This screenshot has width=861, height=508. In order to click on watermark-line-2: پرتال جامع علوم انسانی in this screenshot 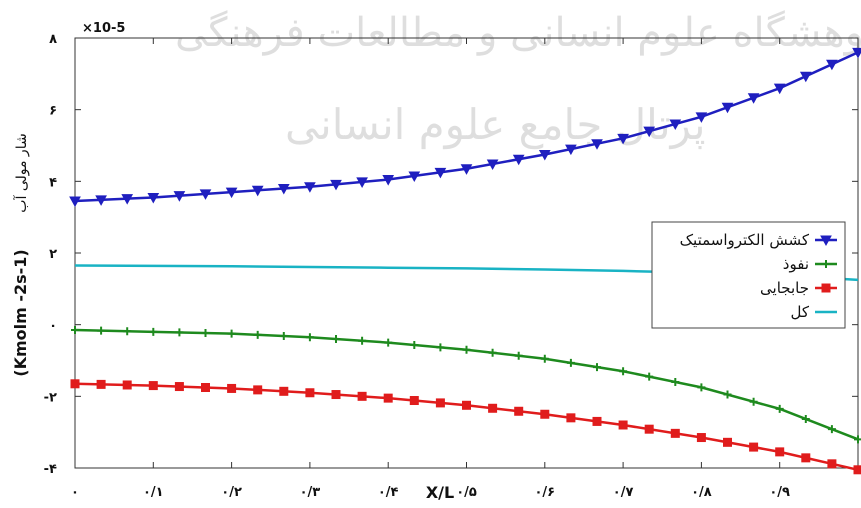, I will do `click(495, 124)`.